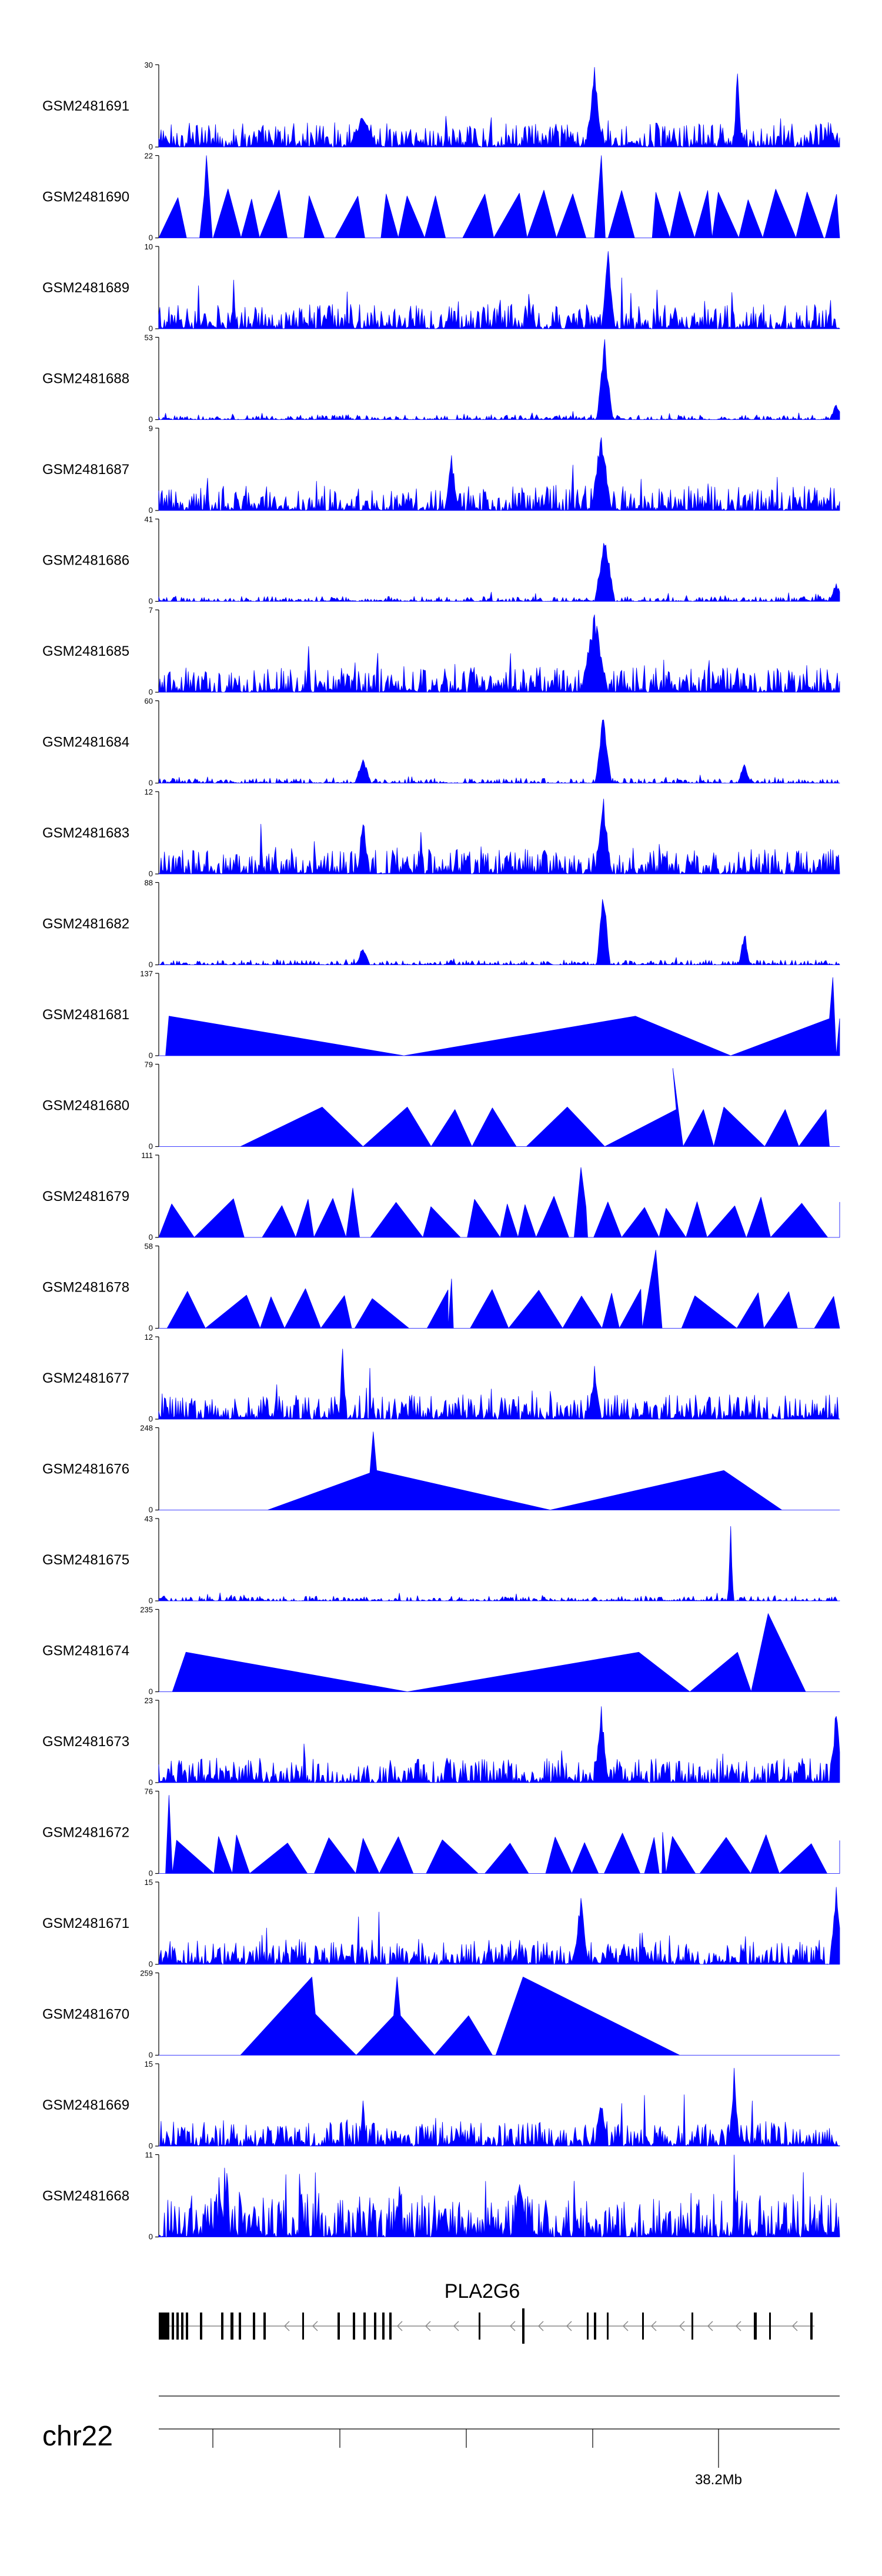 This screenshot has height=2576, width=882. What do you see at coordinates (441, 378) in the screenshot?
I see `track-GSM2481688: GSM2481688 53 0` at bounding box center [441, 378].